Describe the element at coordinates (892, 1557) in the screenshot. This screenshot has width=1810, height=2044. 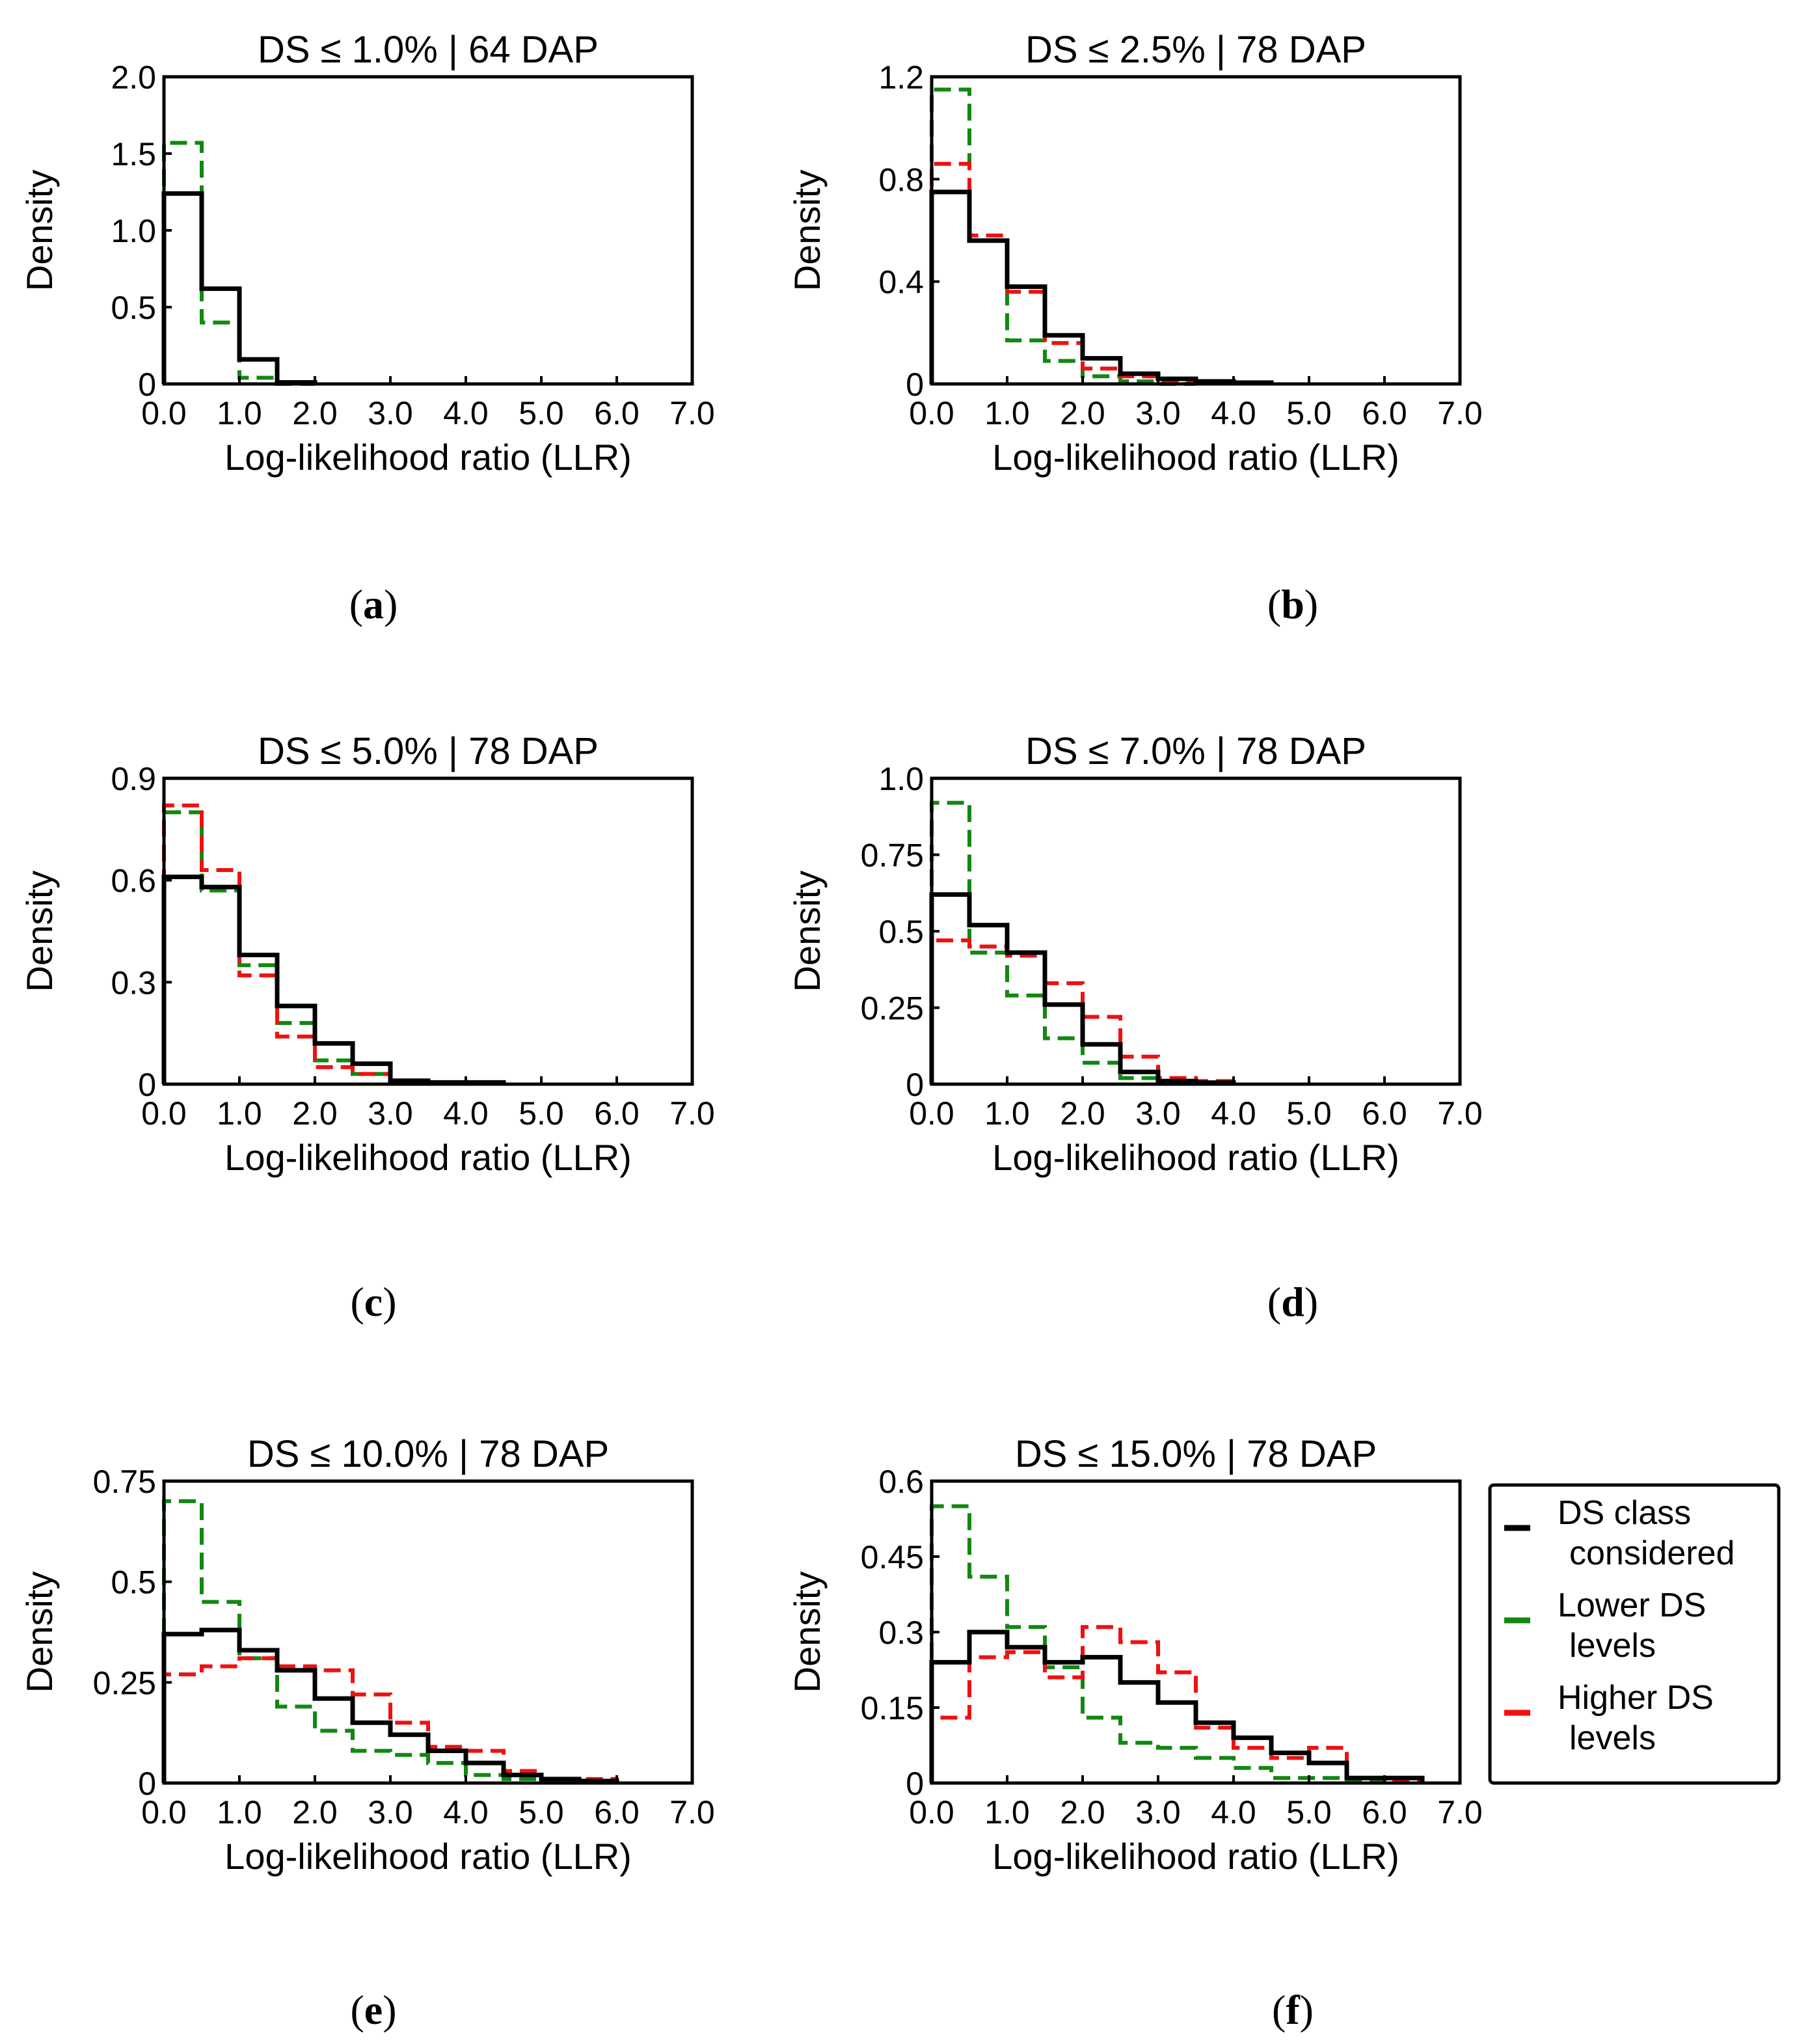
I see `y-tick-label: 0.45` at that location.